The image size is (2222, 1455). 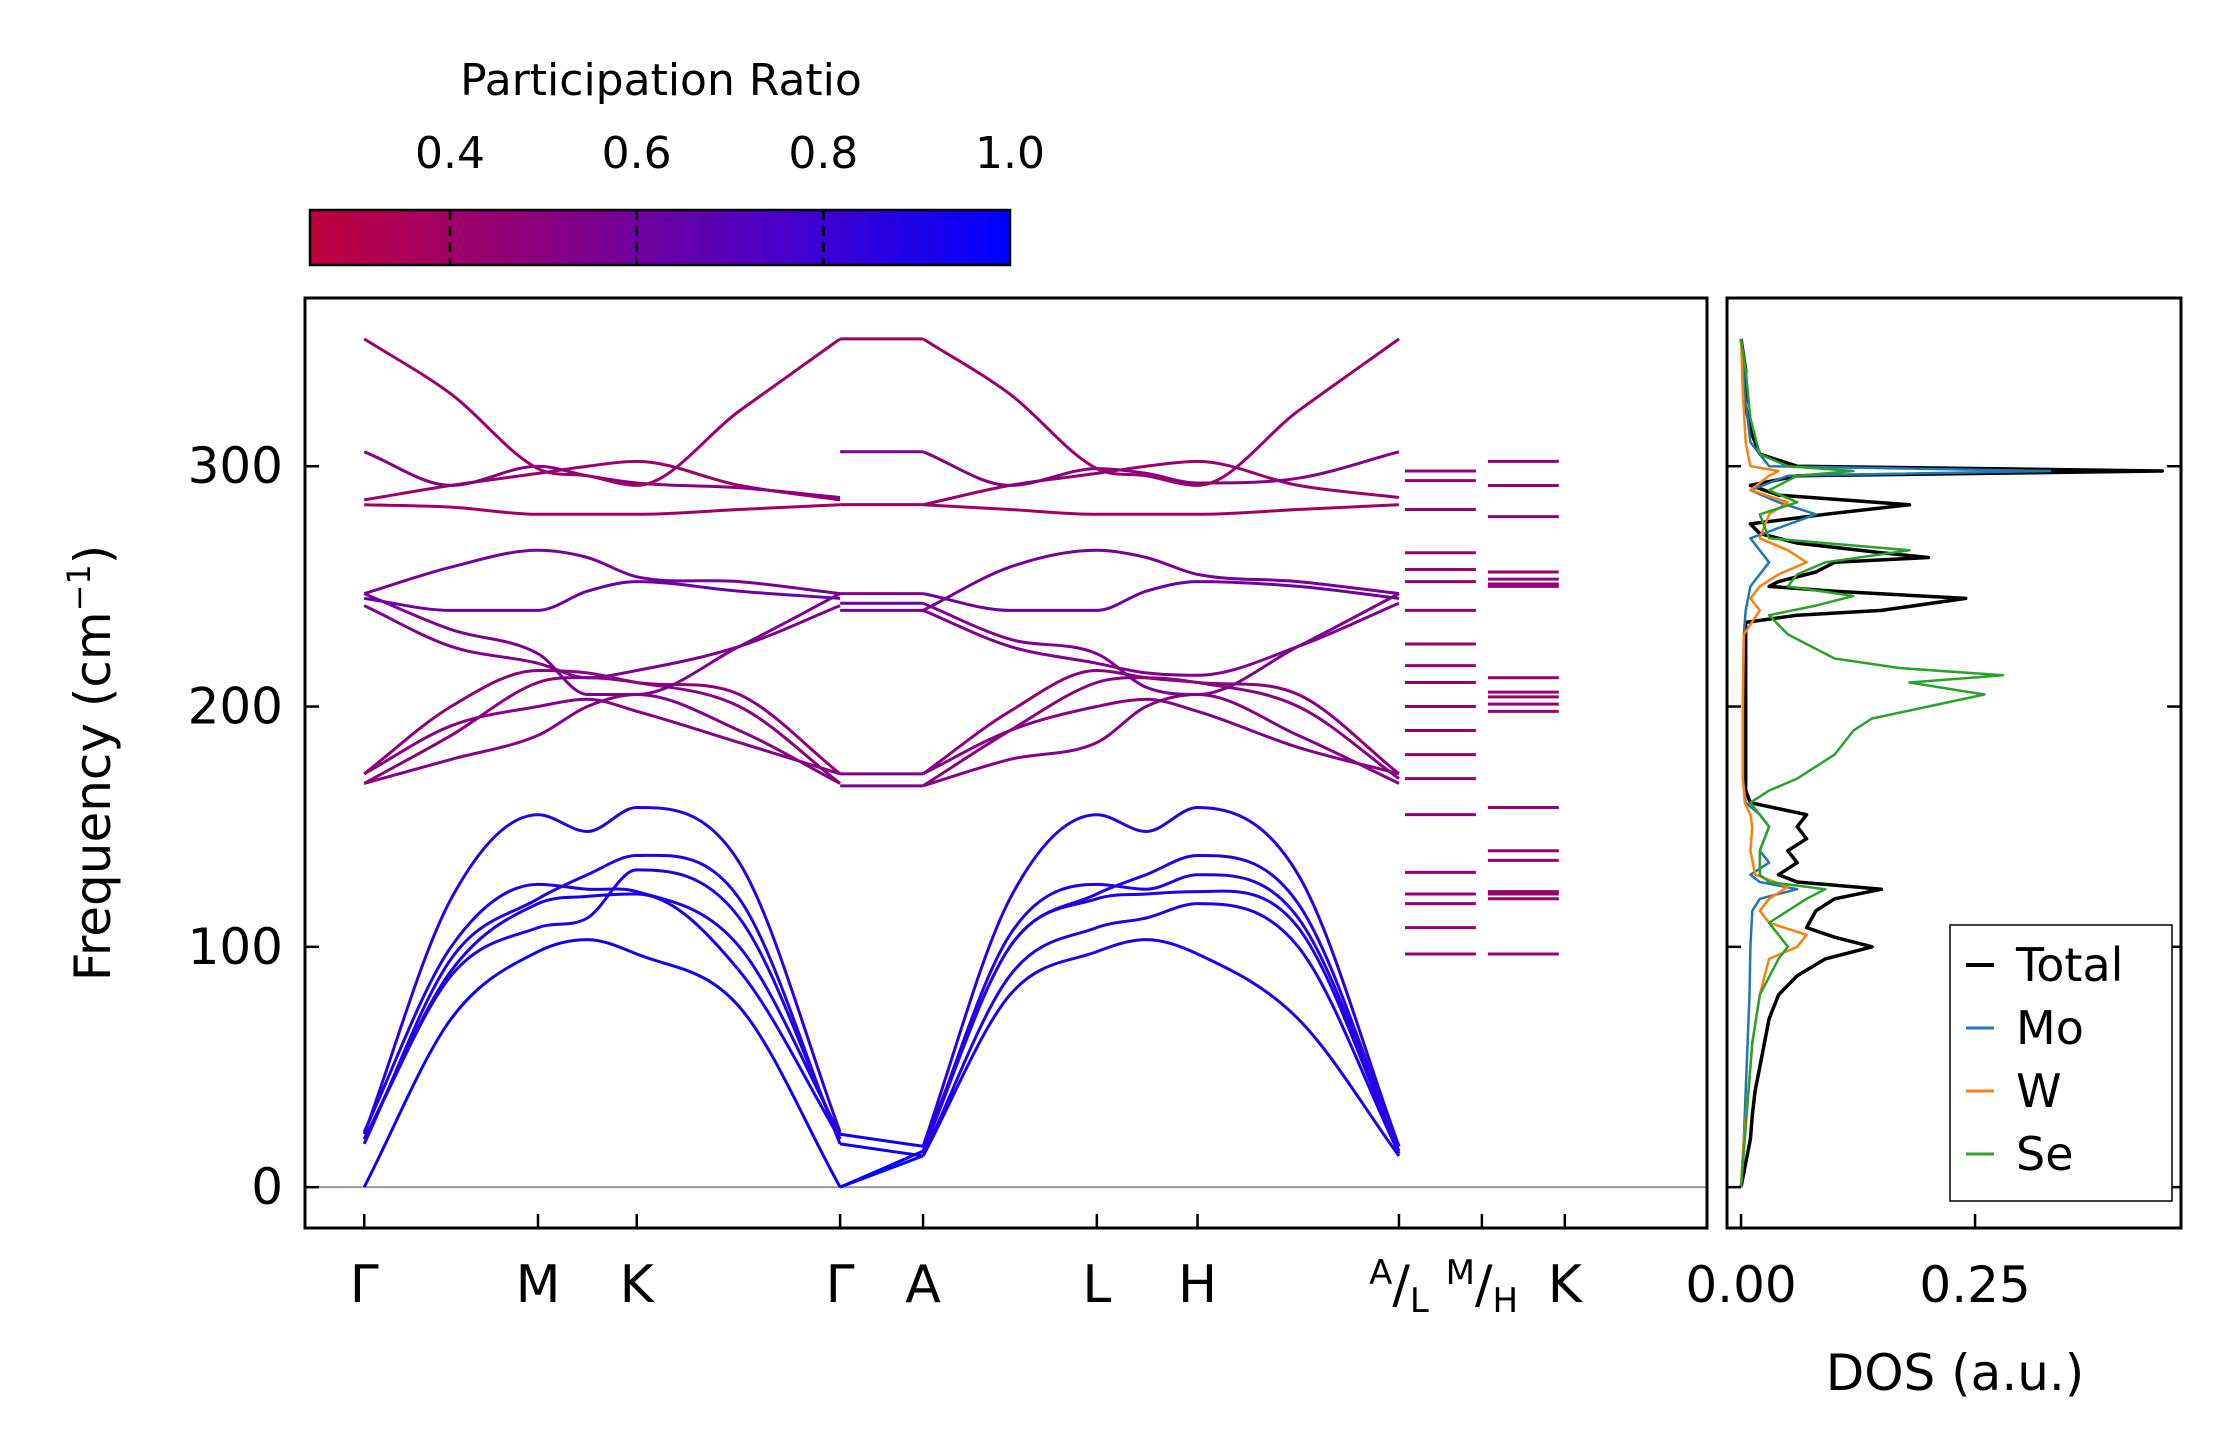 I want to click on tick-sub: H, so click(x=1506, y=1301).